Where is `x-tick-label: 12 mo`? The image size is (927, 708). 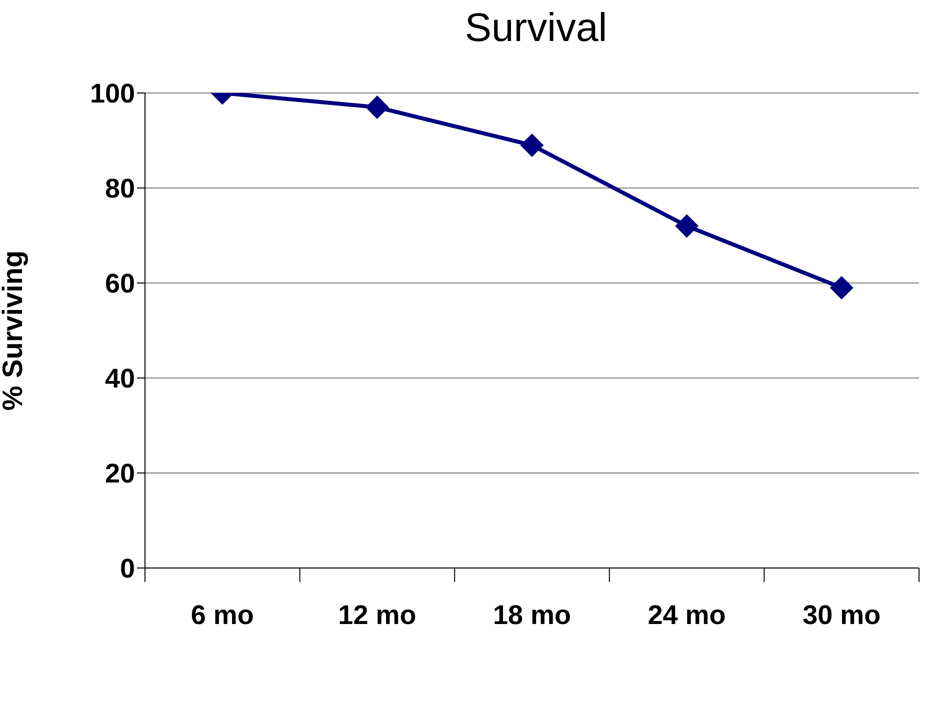
x-tick-label: 12 mo is located at coordinates (377, 615).